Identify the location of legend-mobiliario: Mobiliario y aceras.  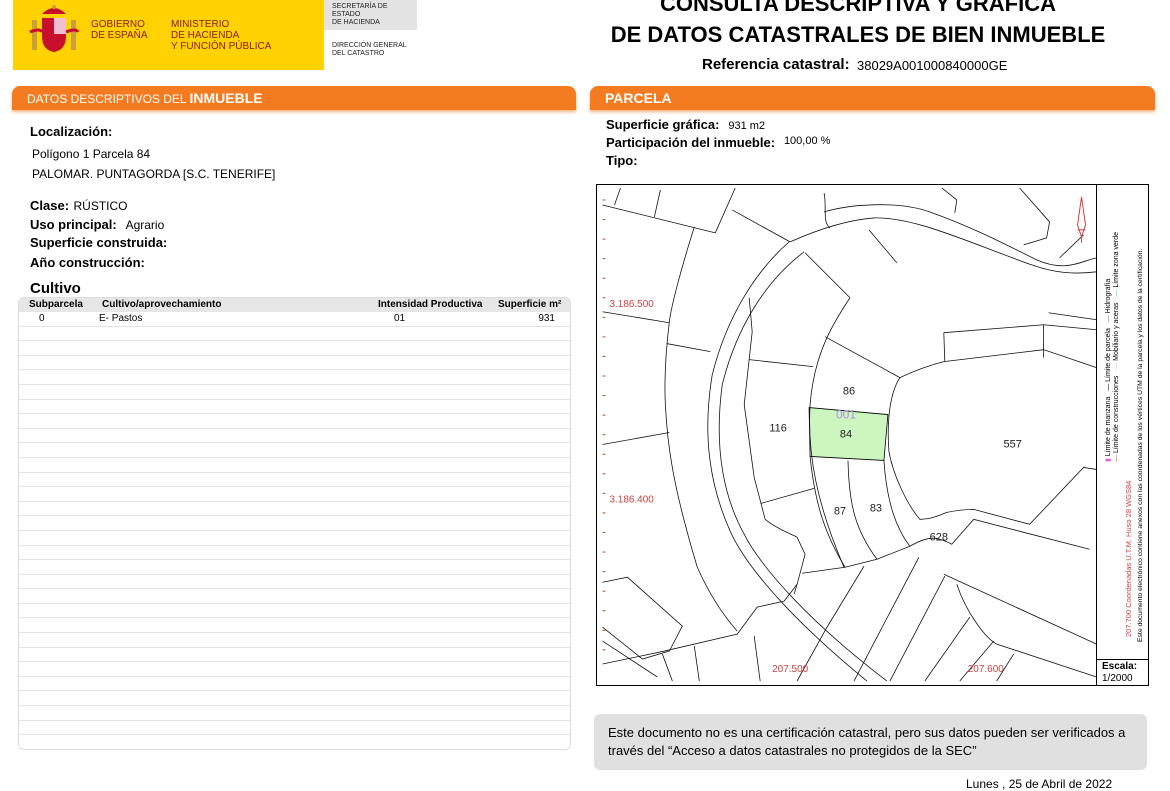
(1116, 331).